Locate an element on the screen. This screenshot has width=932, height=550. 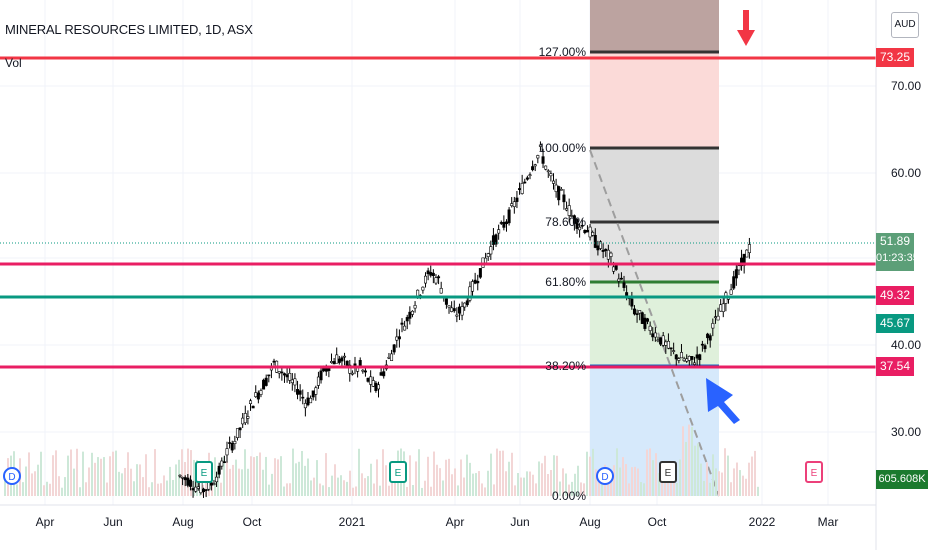
countdown-timer: 01:23:35 is located at coordinates (897, 258).